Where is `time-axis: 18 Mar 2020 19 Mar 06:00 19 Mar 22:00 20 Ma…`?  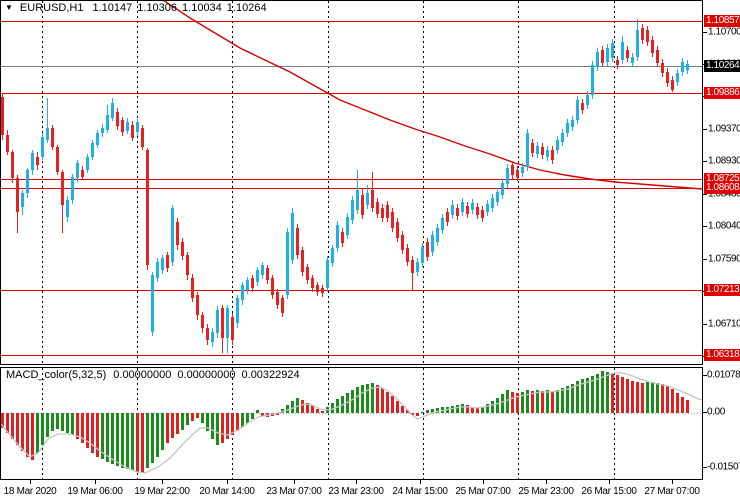 time-axis: 18 Mar 2020 19 Mar 06:00 19 Mar 22:00 20 Ma… is located at coordinates (370, 490).